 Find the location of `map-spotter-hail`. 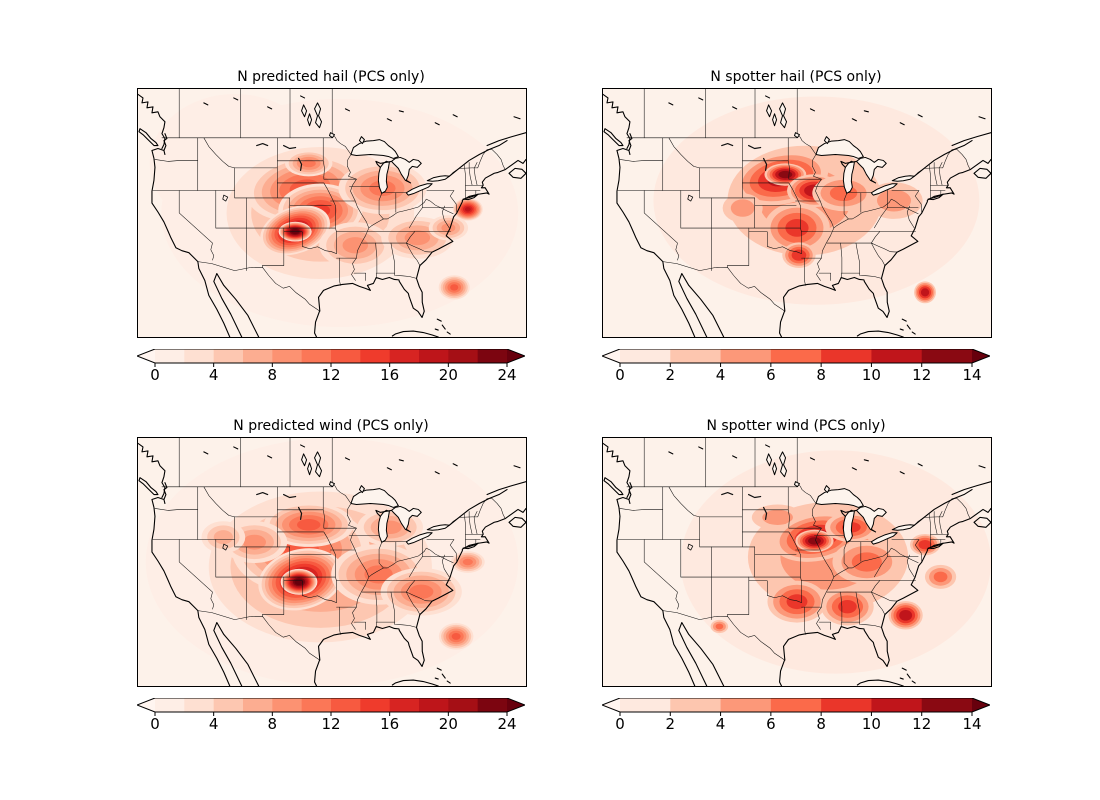

map-spotter-hail is located at coordinates (797, 213).